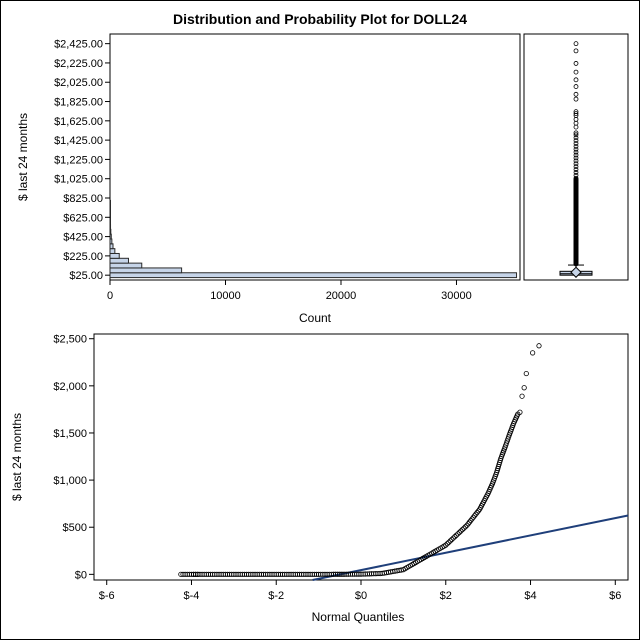  I want to click on boxplot-panel, so click(576, 157).